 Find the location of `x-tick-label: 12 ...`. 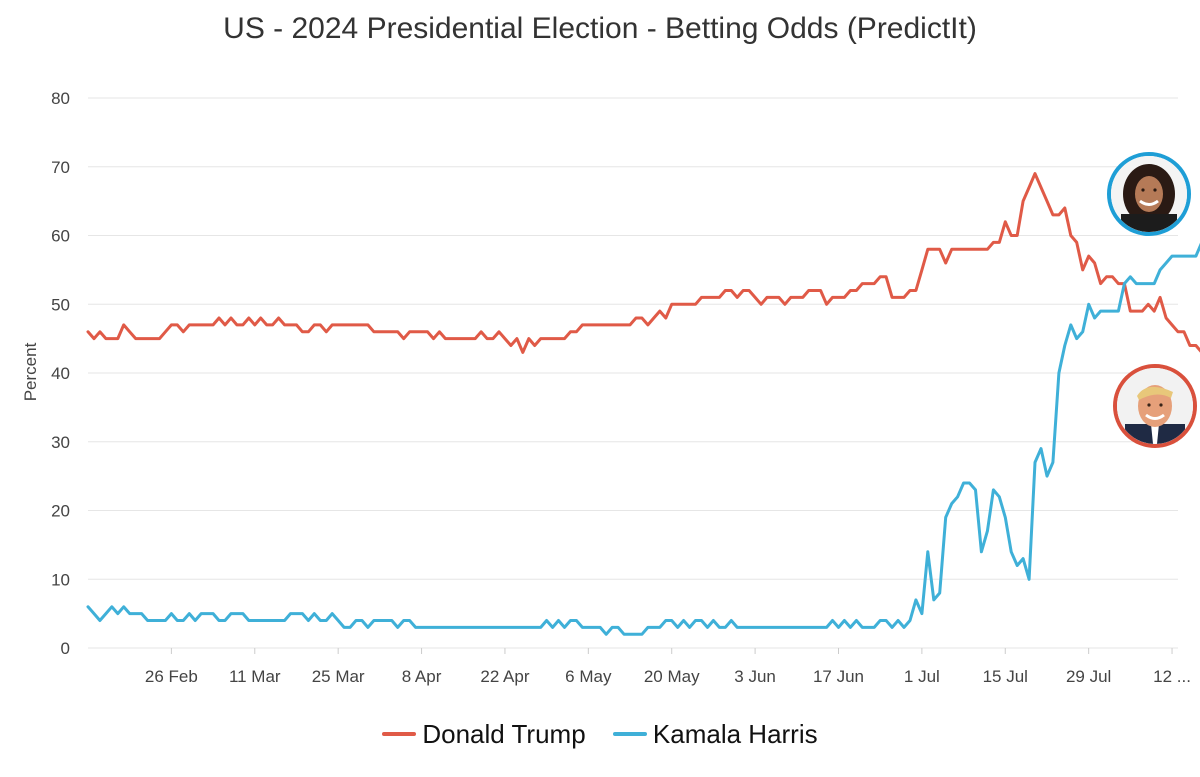

x-tick-label: 12 ... is located at coordinates (1172, 676).